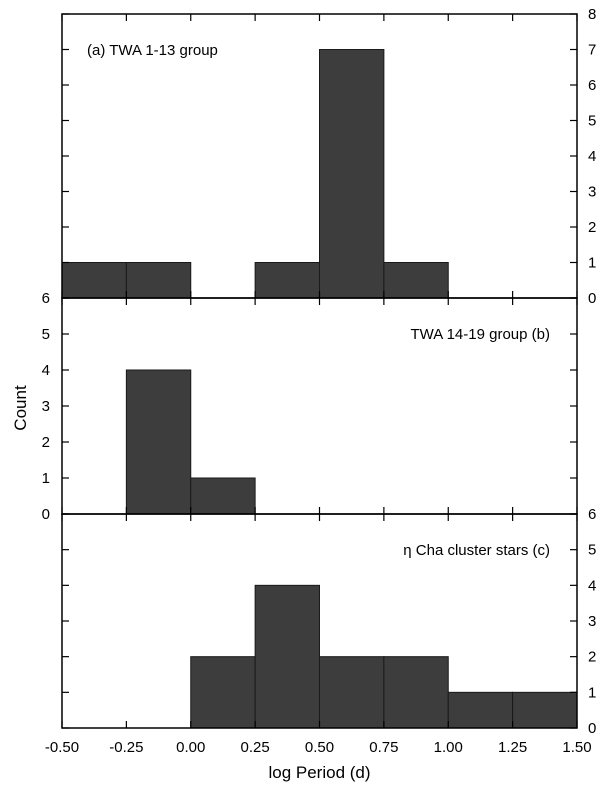 This screenshot has height=788, width=603. I want to click on x-tick-label: 0.50, so click(319, 747).